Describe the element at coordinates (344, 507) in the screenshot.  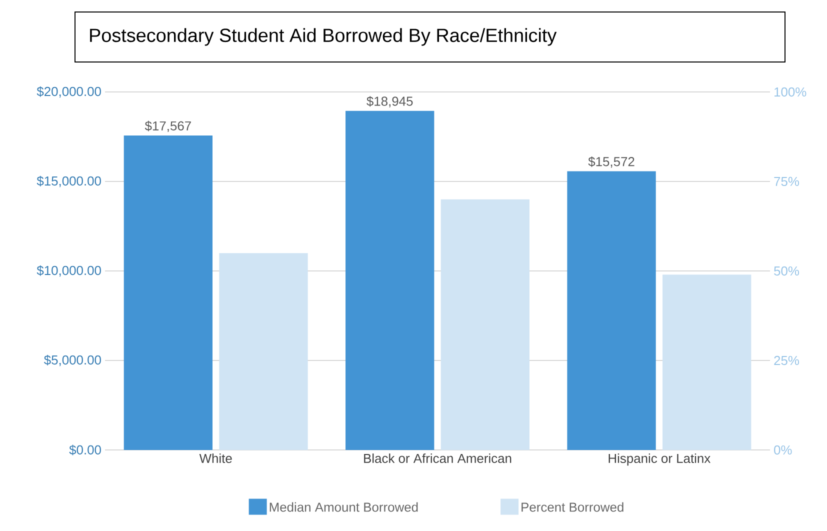
I see `legend-label: Median Amount Borrowed` at that location.